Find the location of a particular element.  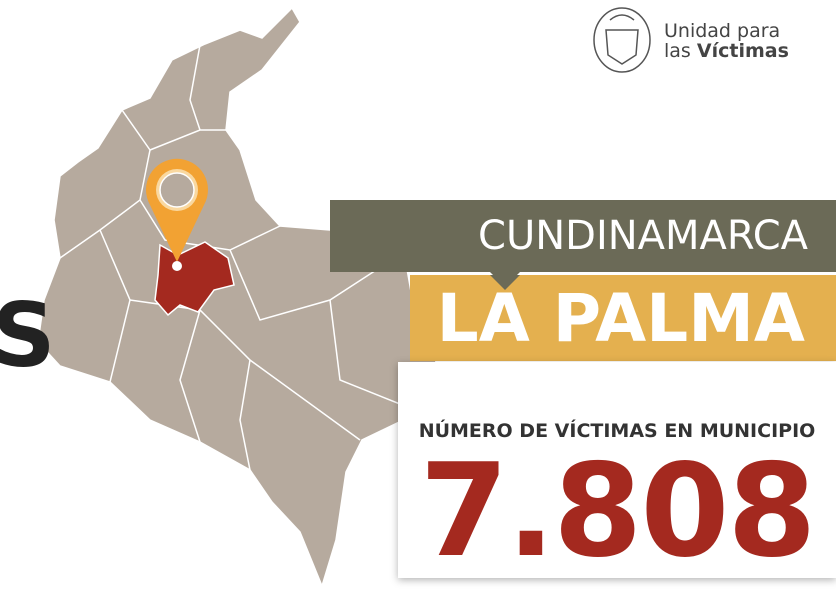

logo-line: Unidad para is located at coordinates (722, 31).